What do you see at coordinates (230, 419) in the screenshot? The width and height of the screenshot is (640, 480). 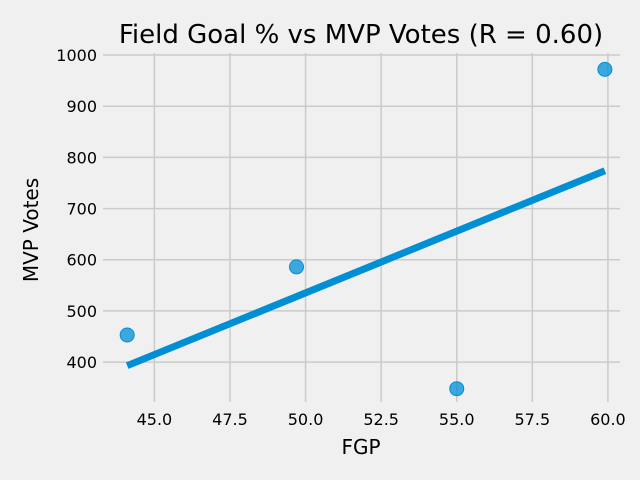 I see `x-tick-label: 47.5` at bounding box center [230, 419].